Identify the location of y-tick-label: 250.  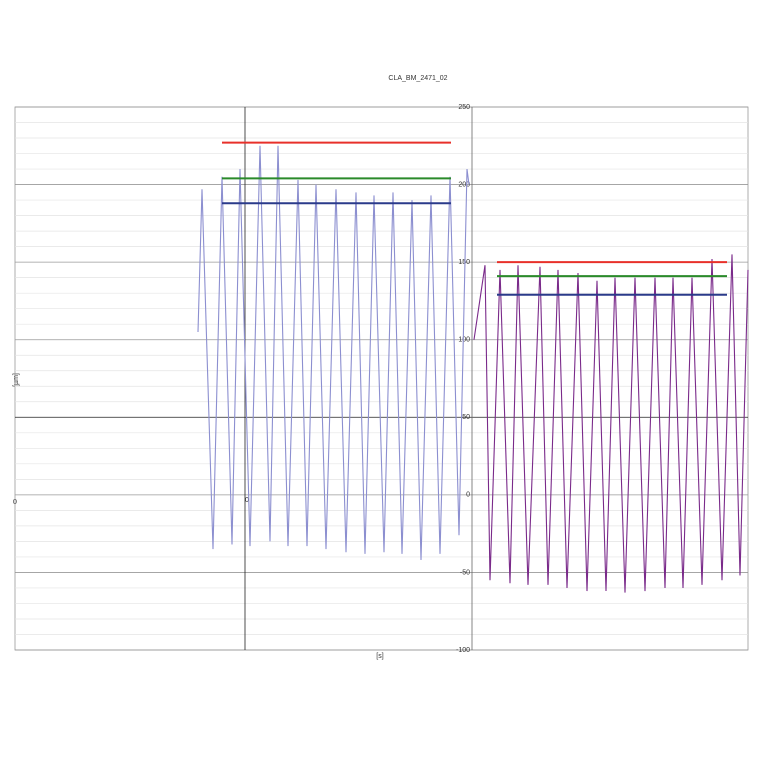
(464, 107).